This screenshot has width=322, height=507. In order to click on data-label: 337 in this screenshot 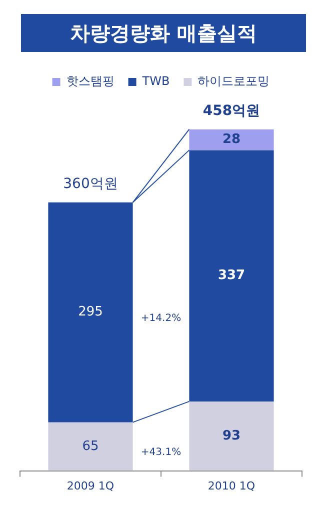, I will do `click(232, 276)`.